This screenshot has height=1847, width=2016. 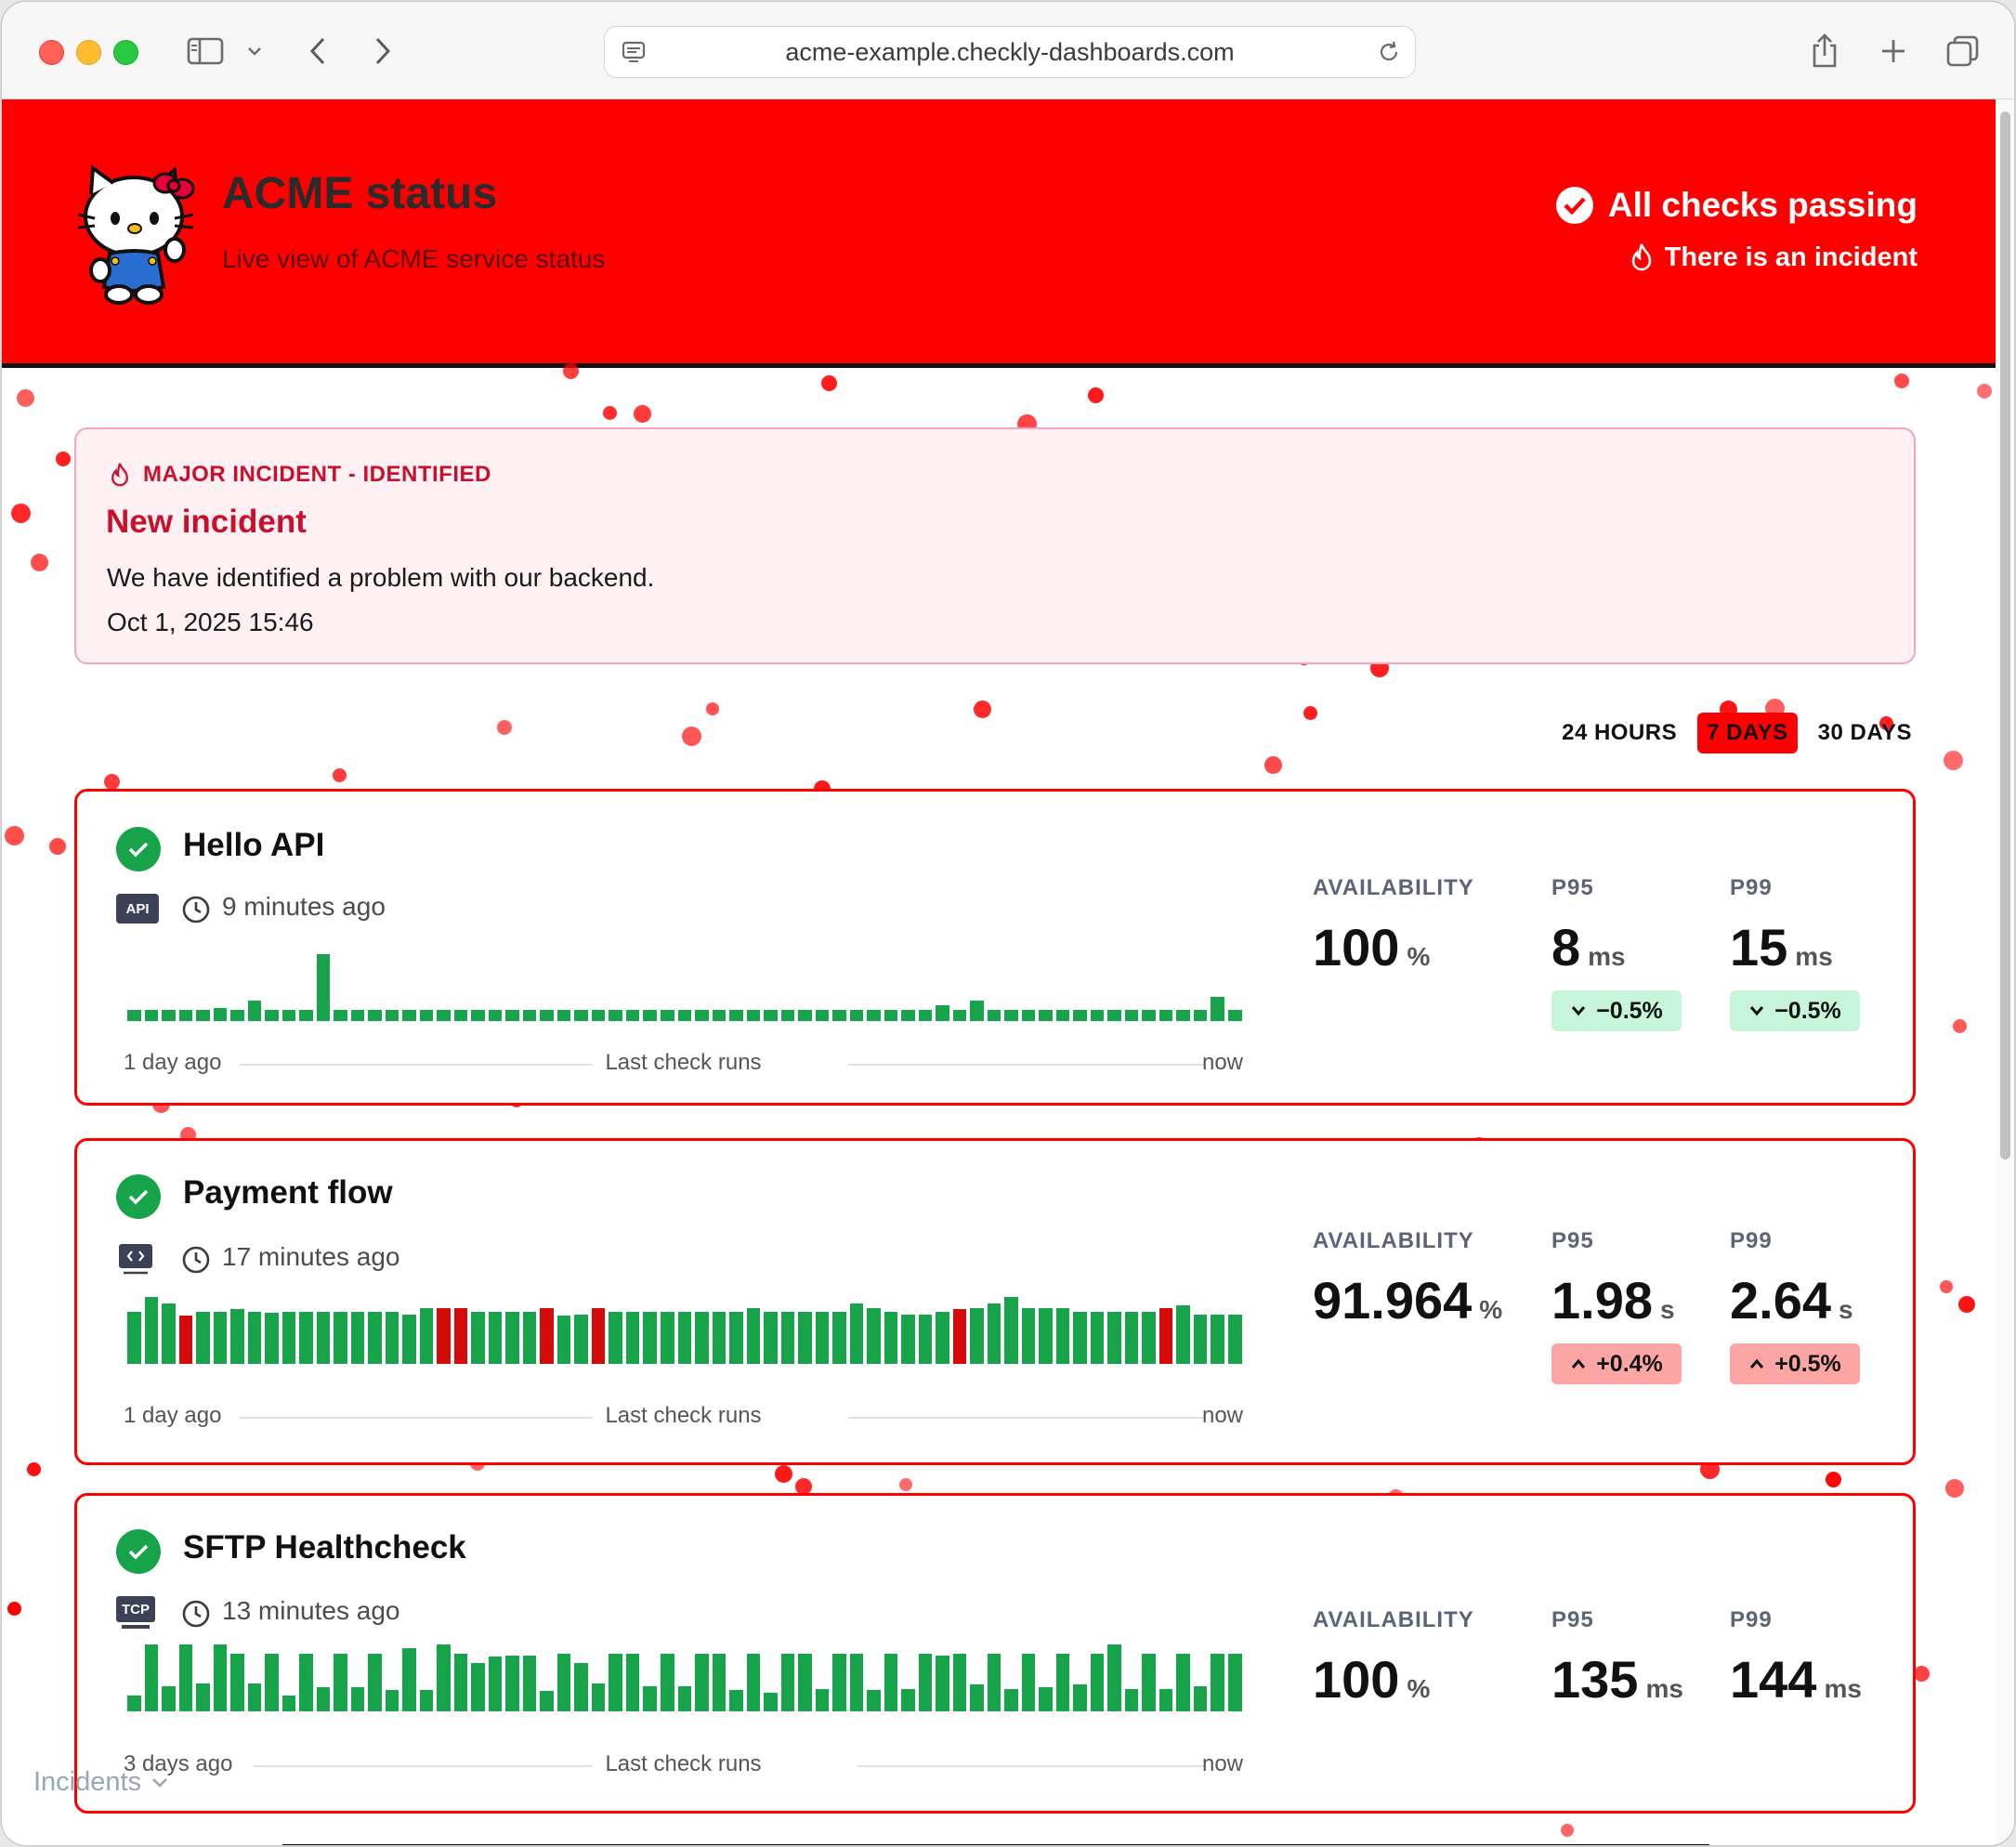 What do you see at coordinates (1747, 733) in the screenshot?
I see `range-7-days: 7 DAYS` at bounding box center [1747, 733].